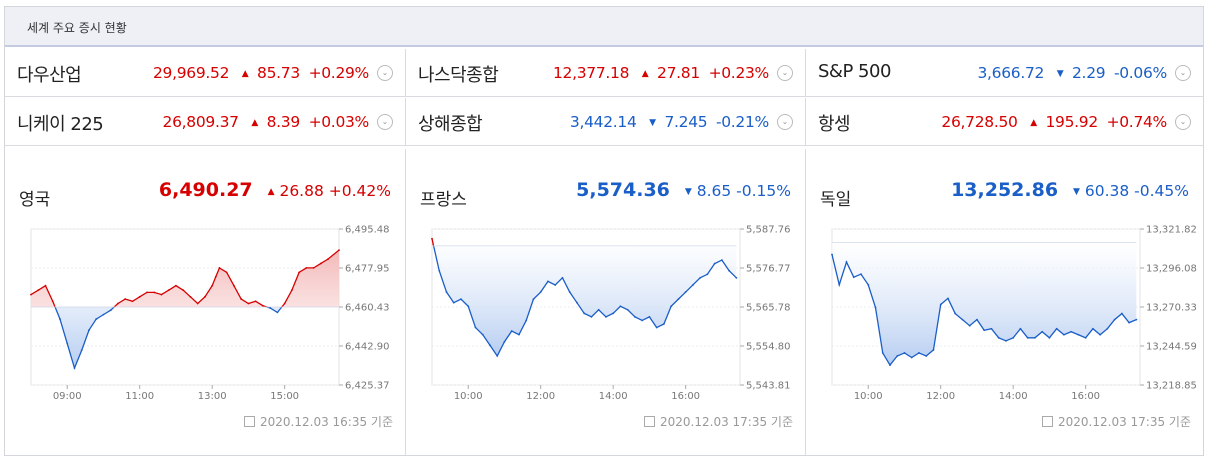 The width and height of the screenshot is (1208, 459). I want to click on index-cell: S&P 500 3,666.72 ▼ 2.29 -0.06% ⌄, so click(1004, 73).